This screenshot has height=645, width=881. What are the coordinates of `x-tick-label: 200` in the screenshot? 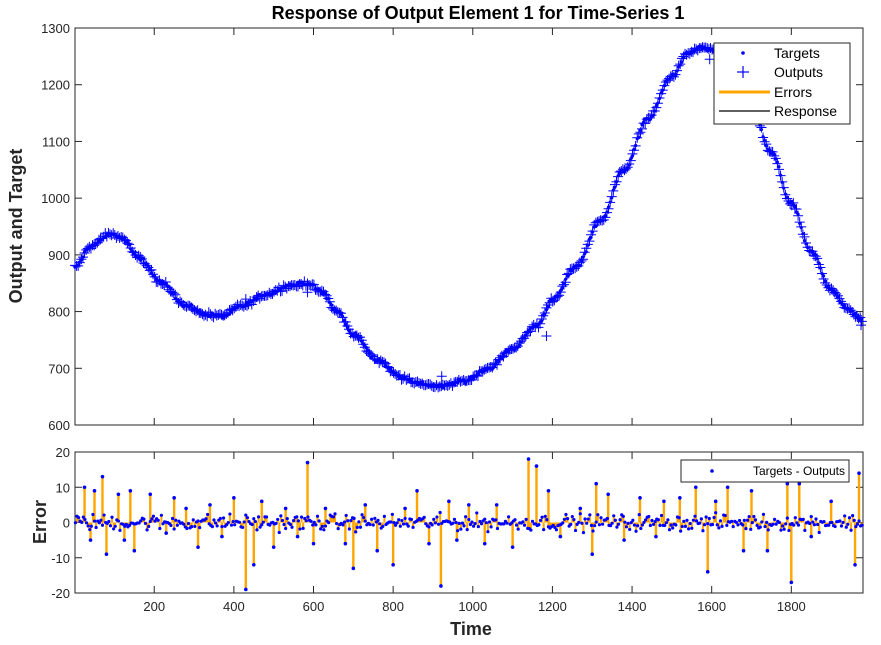 It's located at (154, 606).